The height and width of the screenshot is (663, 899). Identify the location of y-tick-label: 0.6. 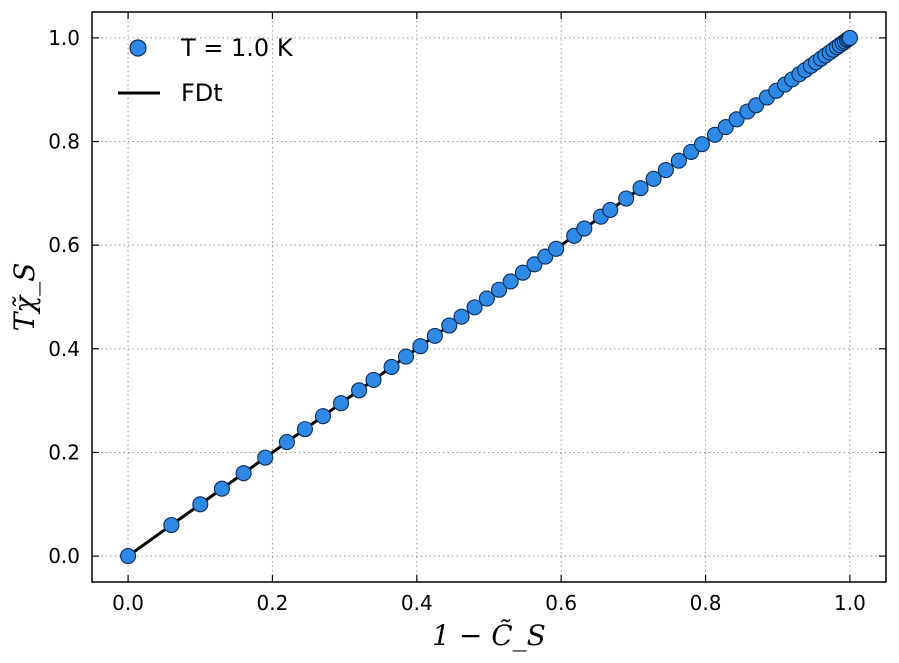
(64, 245).